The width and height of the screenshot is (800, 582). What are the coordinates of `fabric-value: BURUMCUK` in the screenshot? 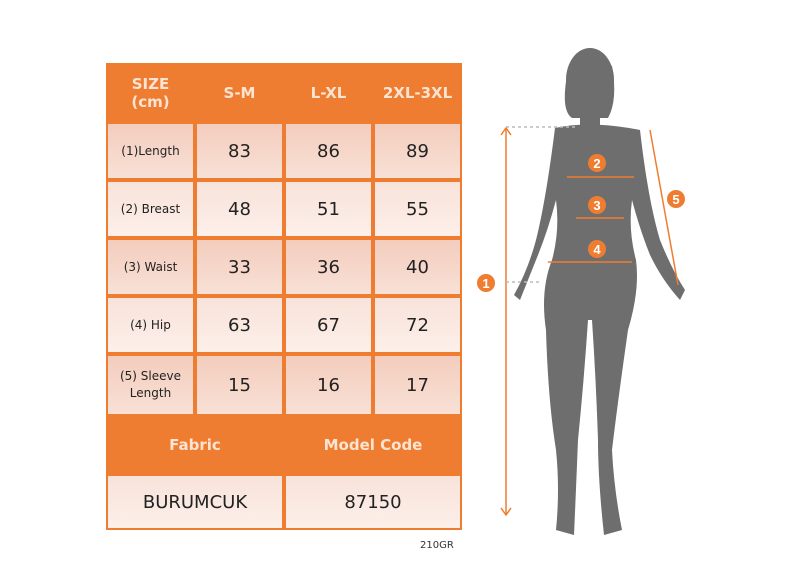 It's located at (195, 502).